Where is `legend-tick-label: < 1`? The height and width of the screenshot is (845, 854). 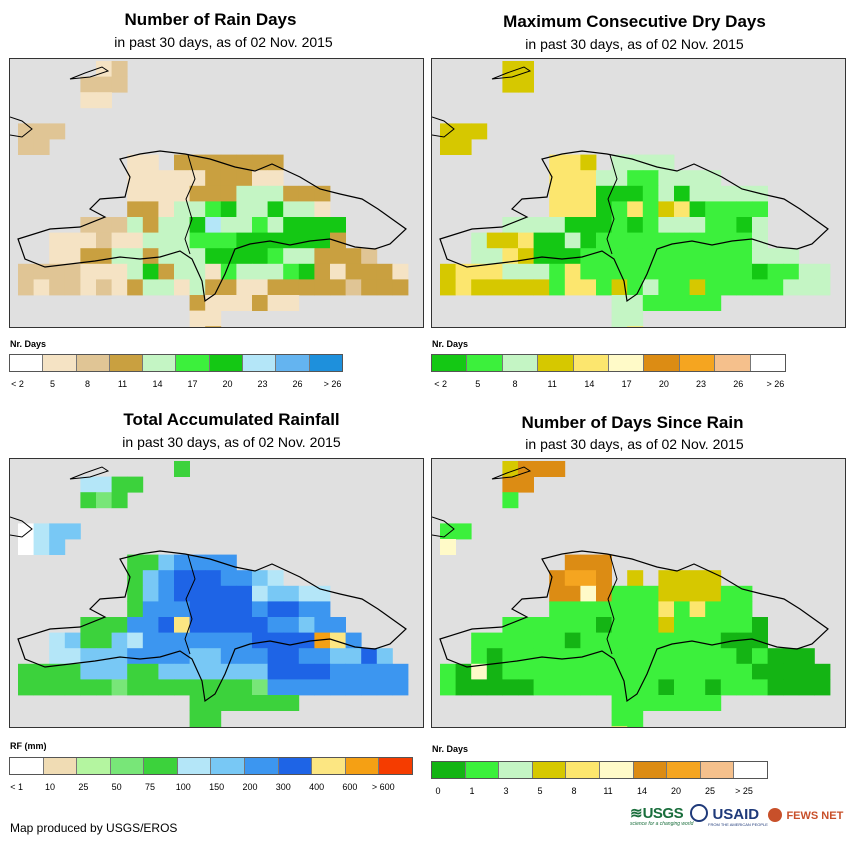
legend-tick-label: < 1 is located at coordinates (17, 787).